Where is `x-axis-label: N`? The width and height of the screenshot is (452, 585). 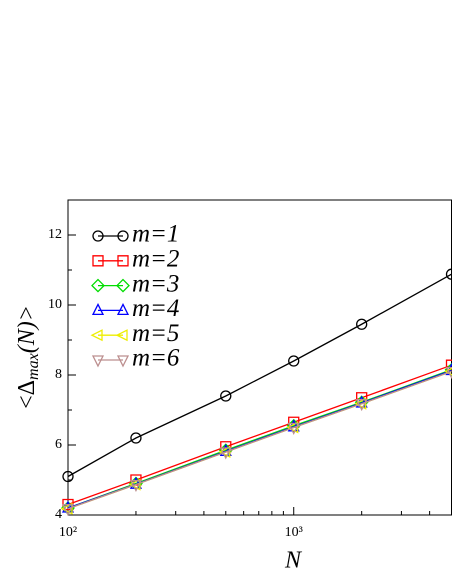 x-axis-label: N is located at coordinates (293, 561).